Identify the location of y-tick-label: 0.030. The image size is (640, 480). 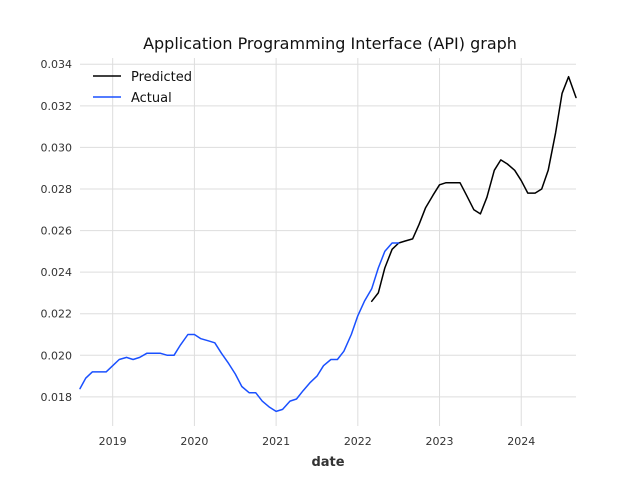
(57, 147).